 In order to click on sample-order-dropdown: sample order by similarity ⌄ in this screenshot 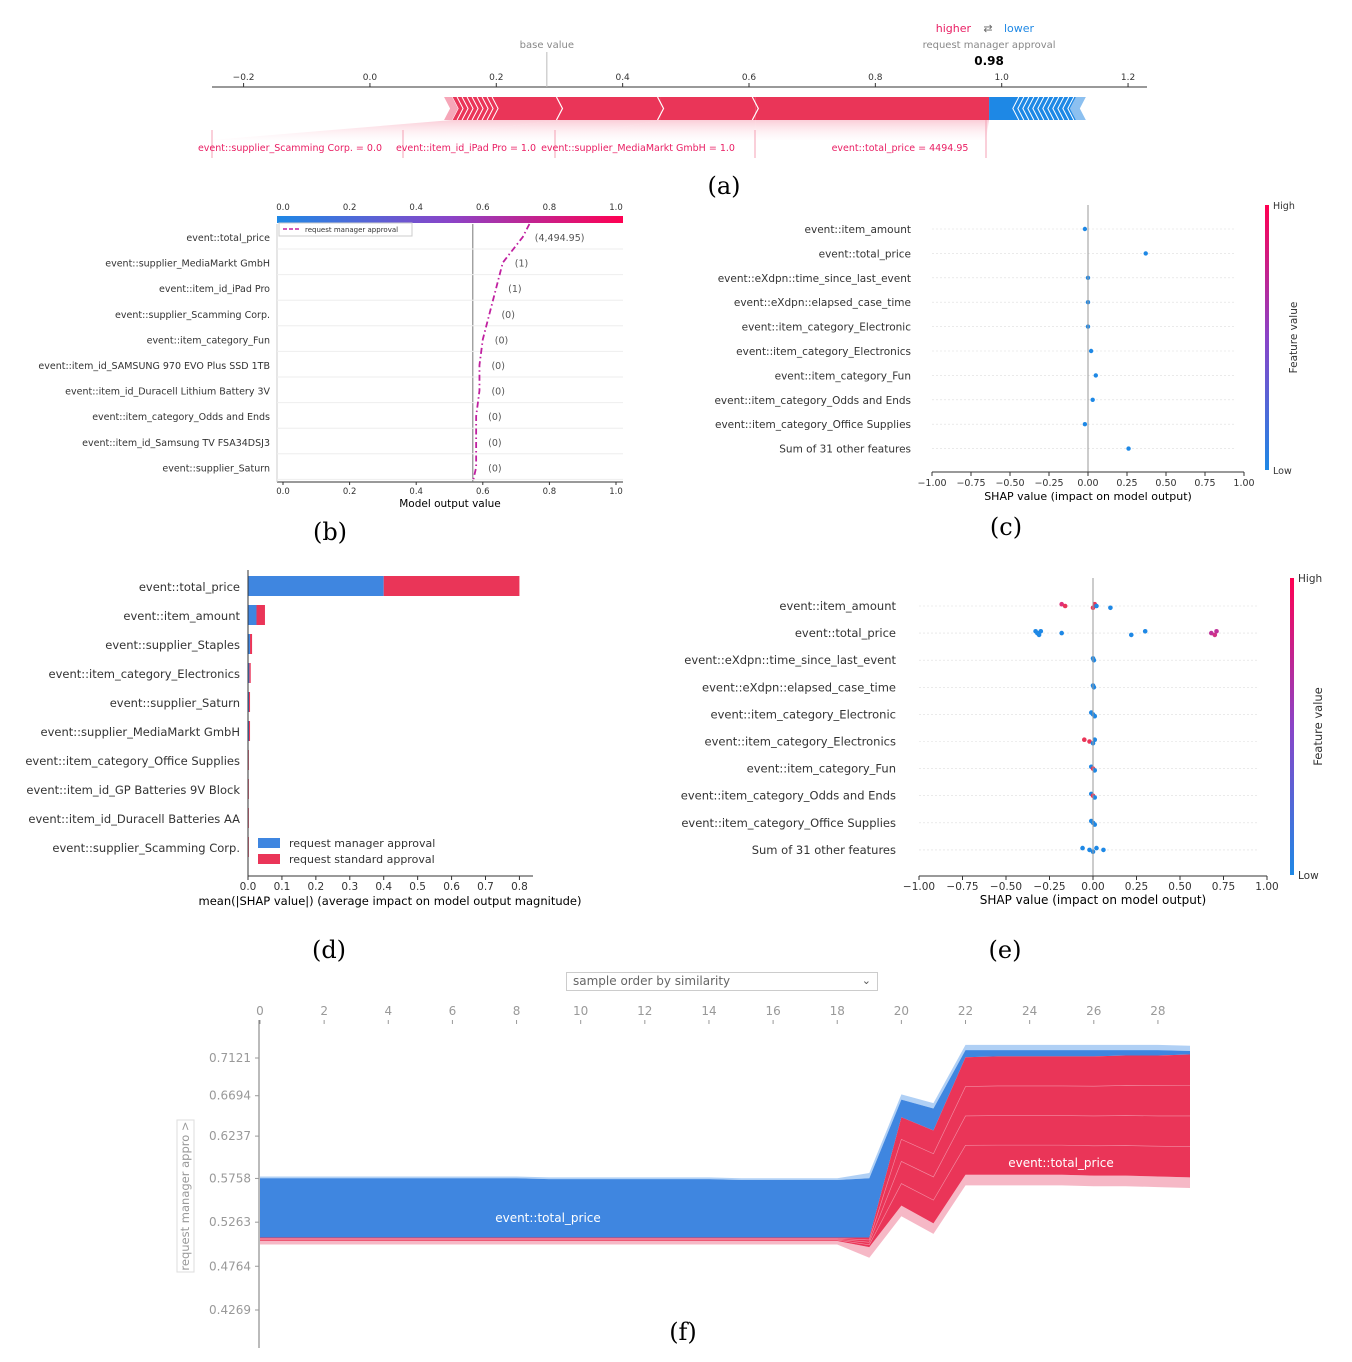, I will do `click(722, 981)`.